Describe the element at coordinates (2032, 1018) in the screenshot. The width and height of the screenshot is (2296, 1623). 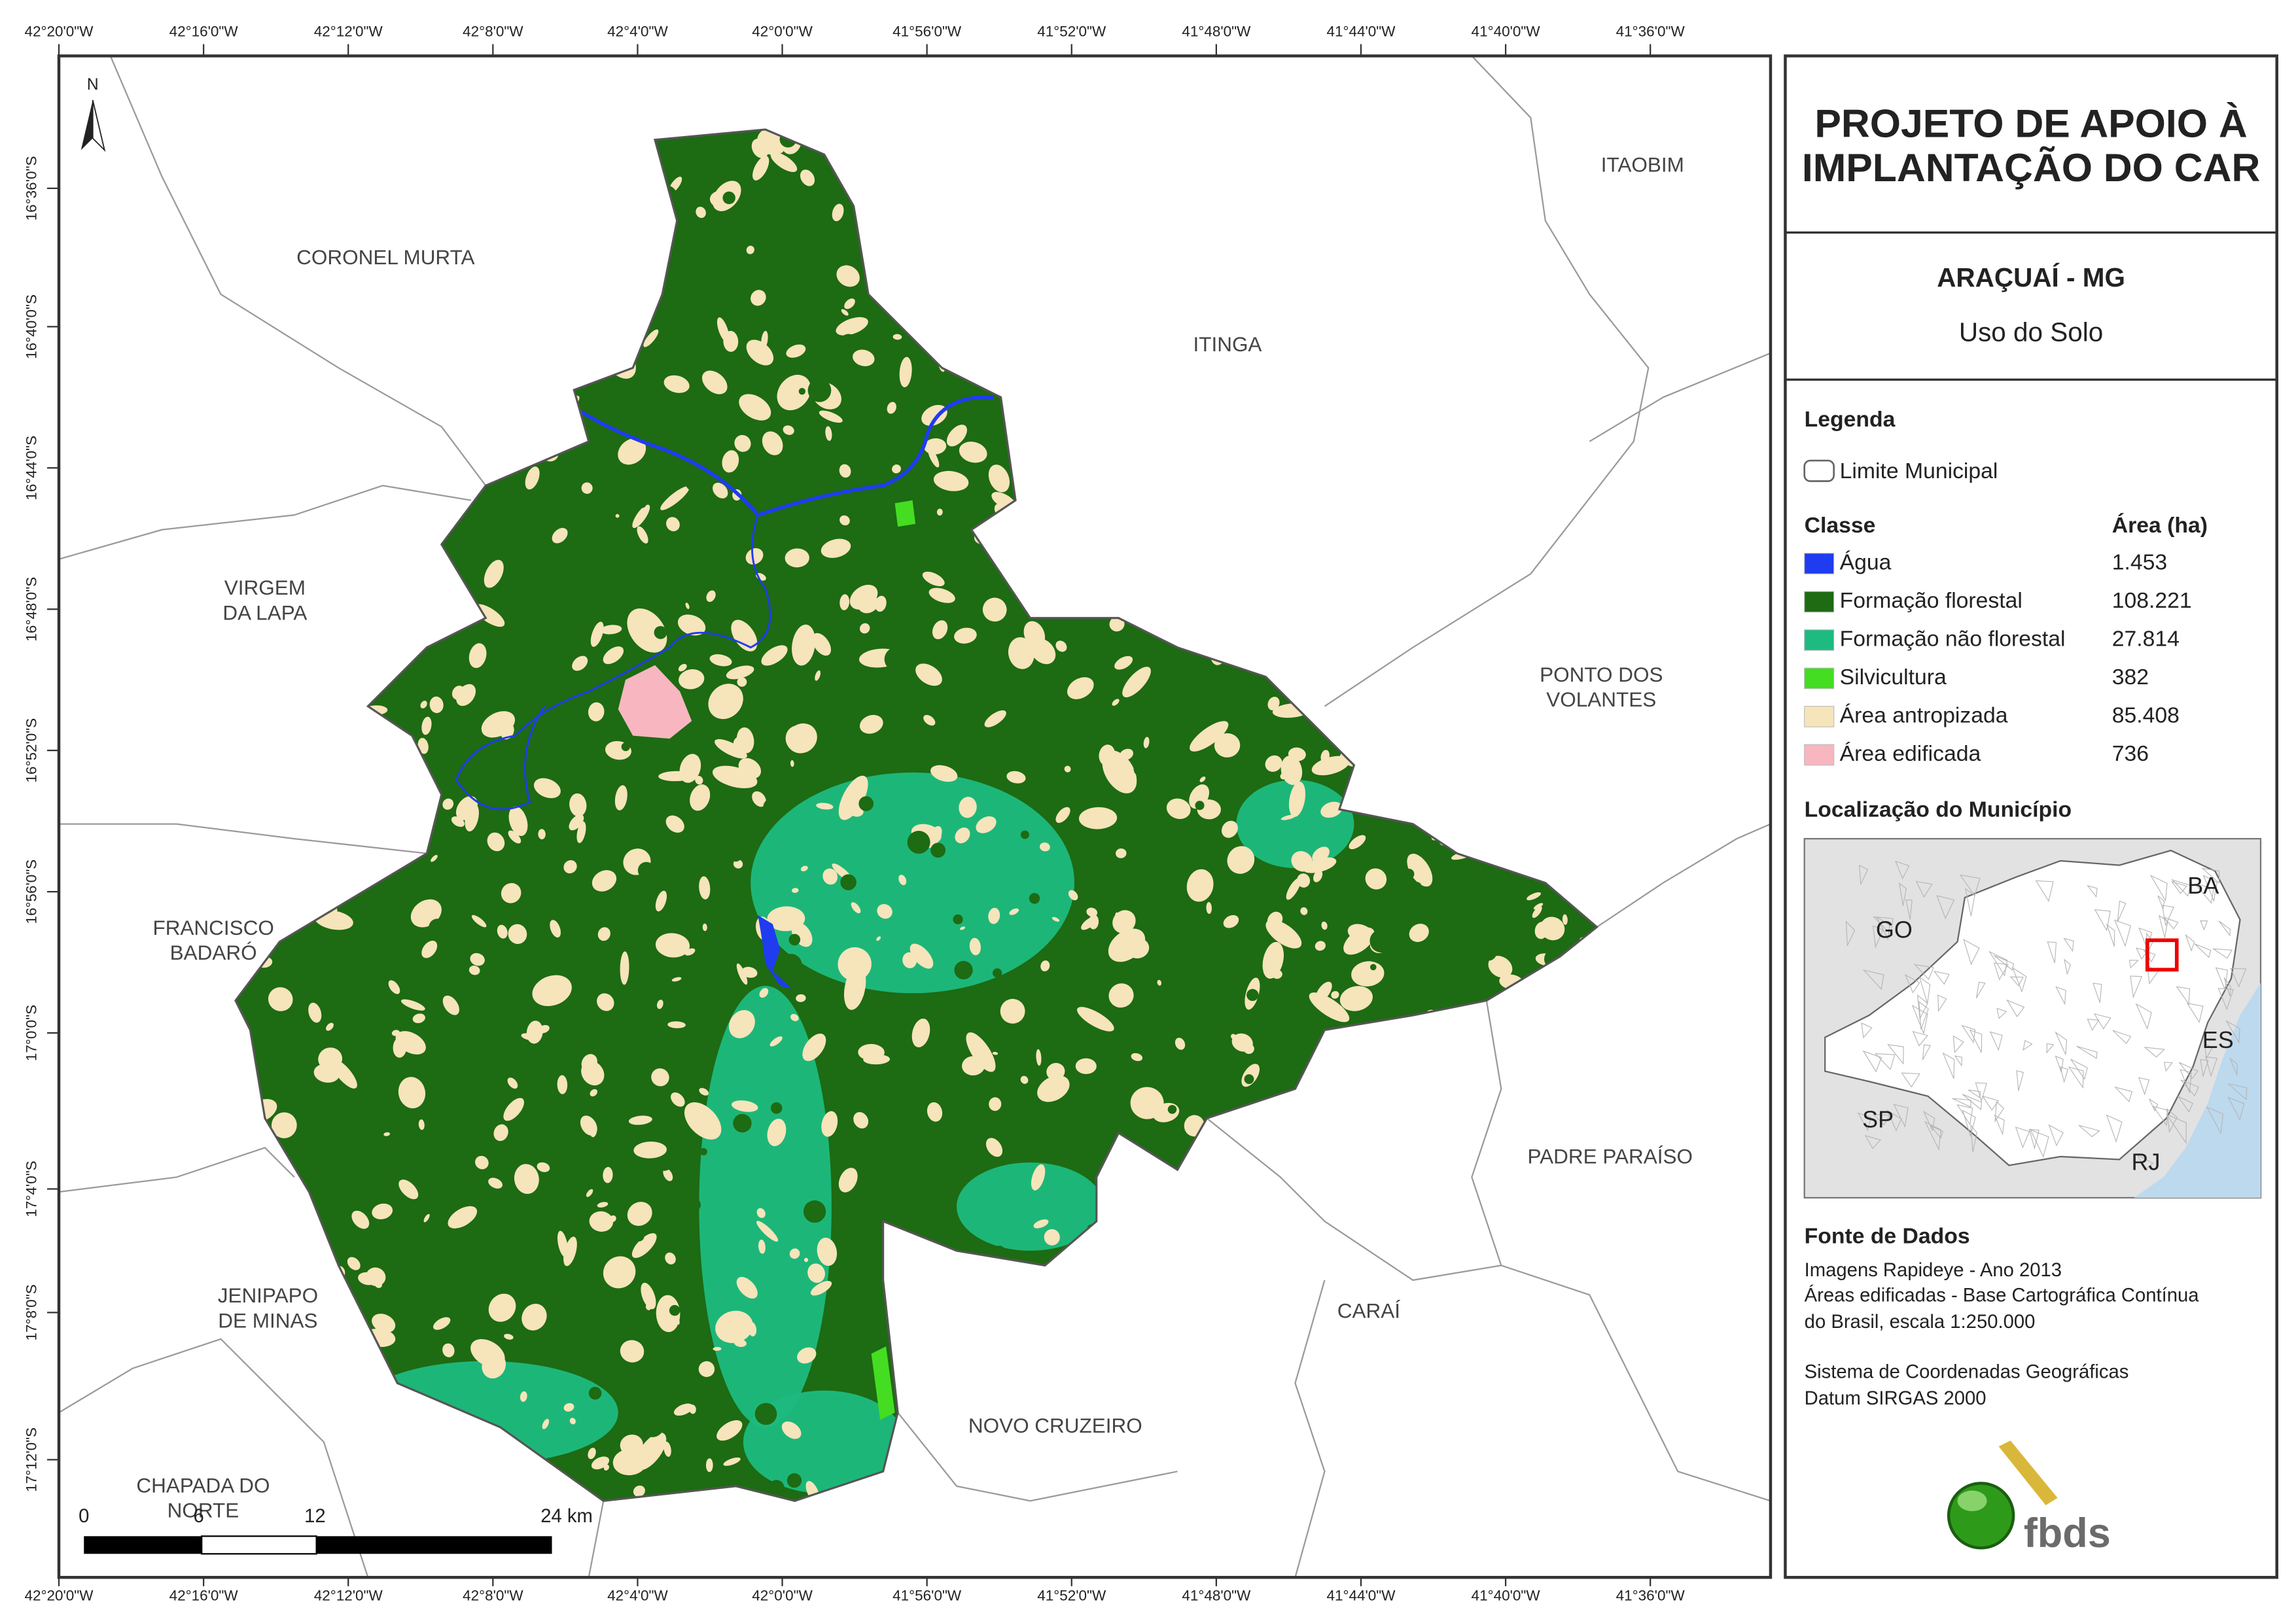
I see `location-inset: GO BA ES SP RJ` at that location.